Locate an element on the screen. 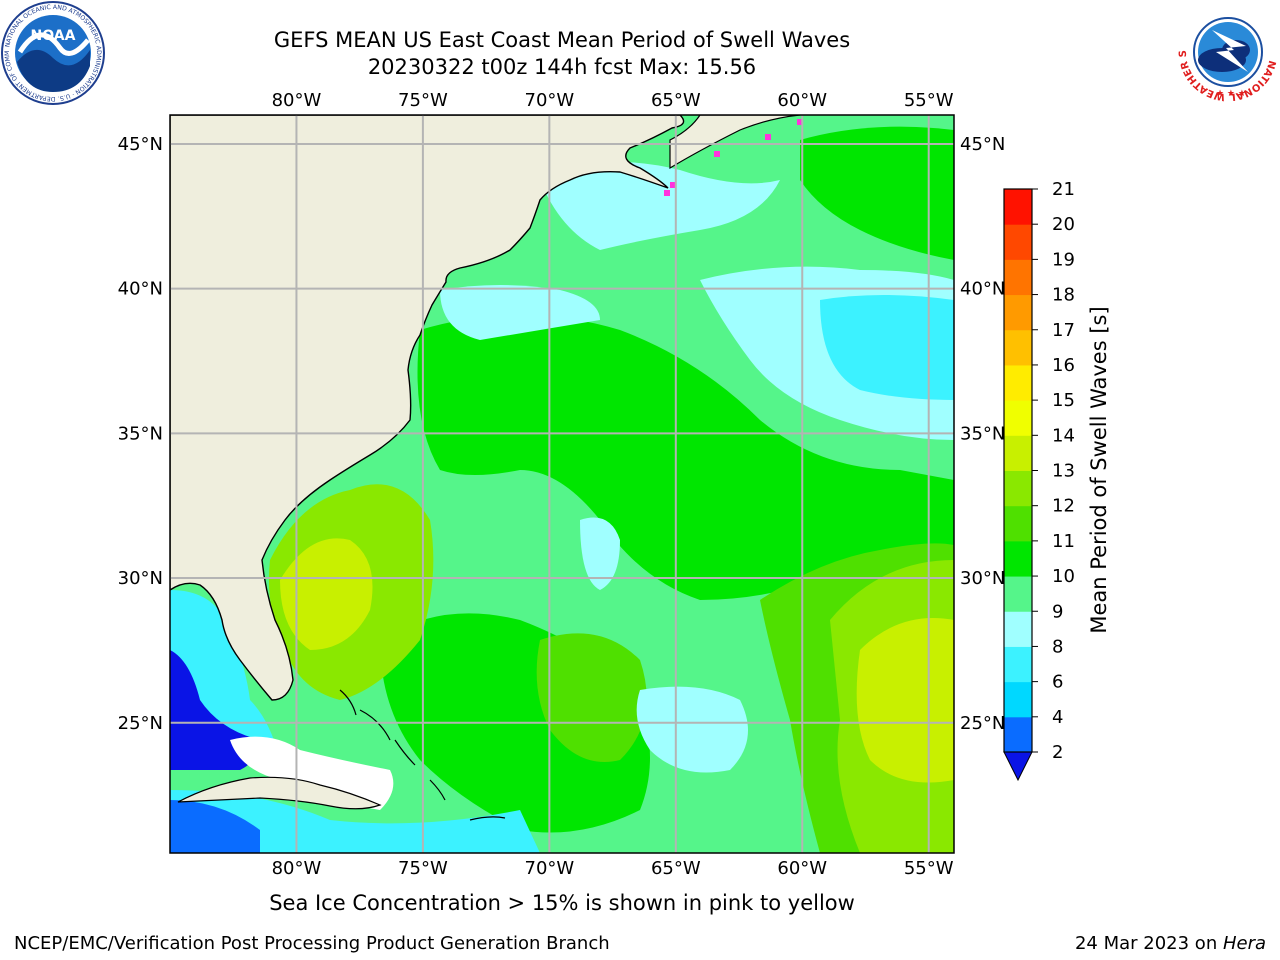  lon-label-bottom: 60°W is located at coordinates (802, 868).